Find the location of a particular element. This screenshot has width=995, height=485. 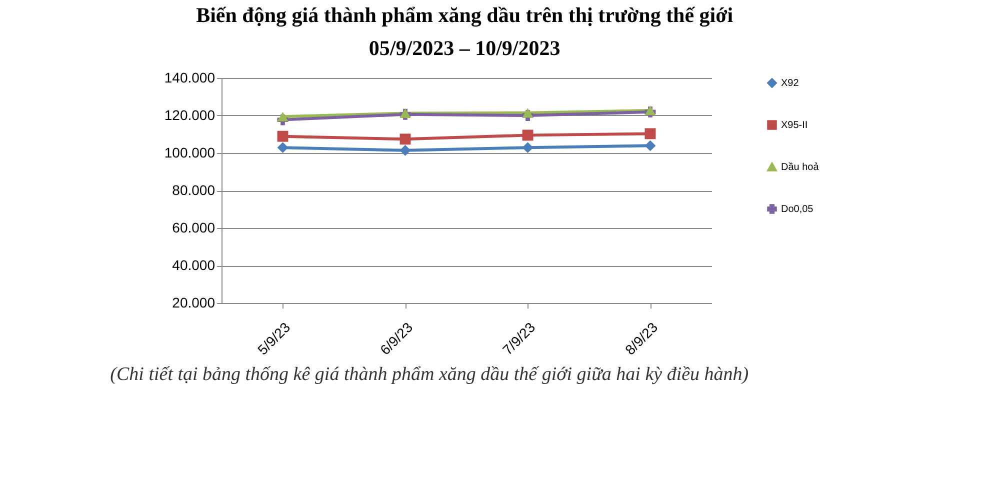

legend-label: X92 is located at coordinates (790, 83).